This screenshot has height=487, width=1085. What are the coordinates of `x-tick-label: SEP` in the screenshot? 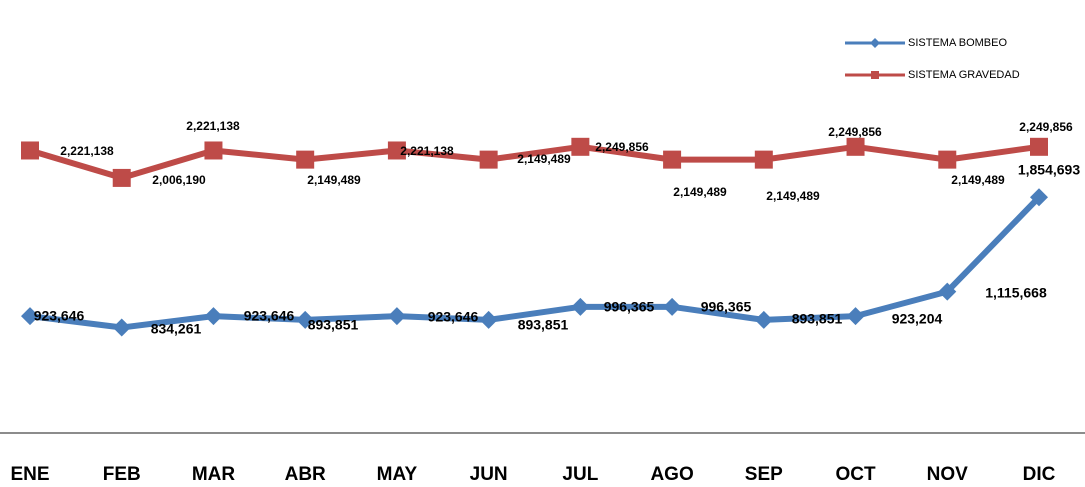 It's located at (764, 474).